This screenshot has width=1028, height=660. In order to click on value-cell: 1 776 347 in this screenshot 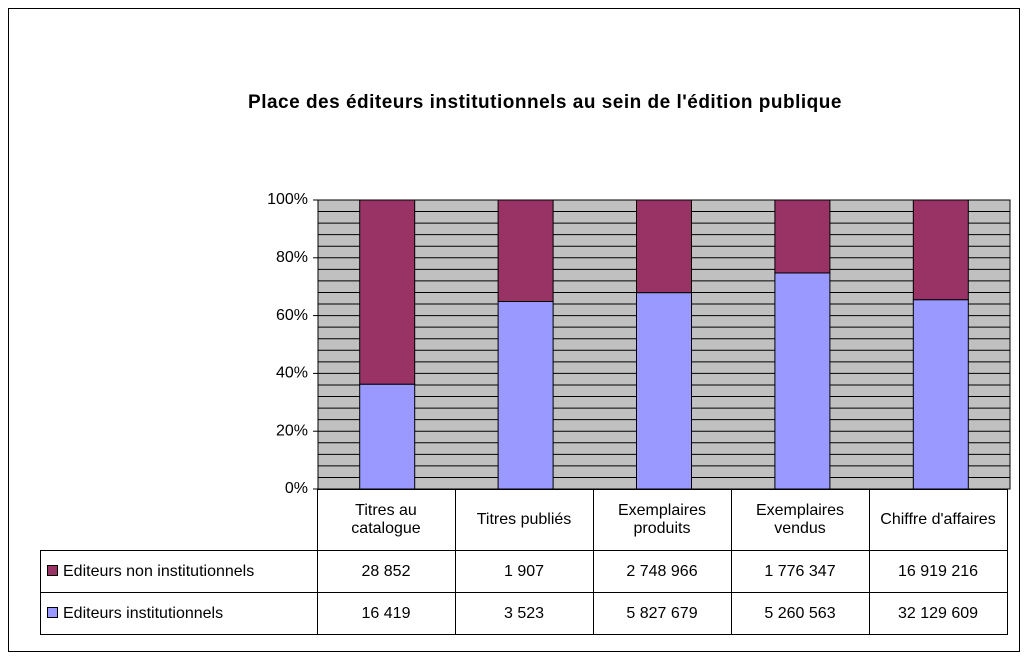, I will do `click(800, 571)`.